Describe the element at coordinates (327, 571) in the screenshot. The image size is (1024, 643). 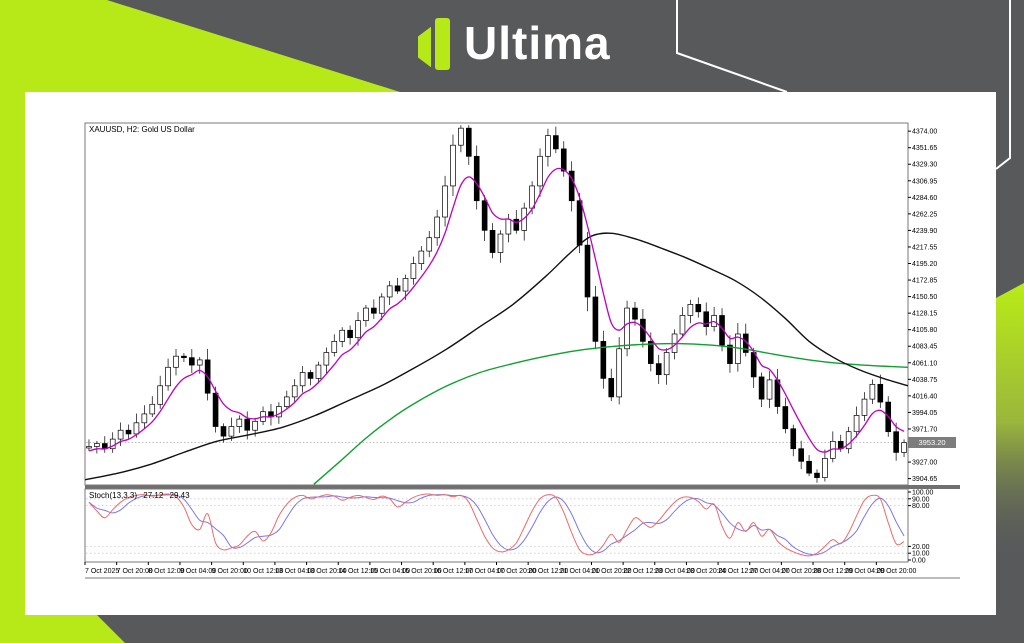
I see `time-axis-label: 13 Oct 20:00` at that location.